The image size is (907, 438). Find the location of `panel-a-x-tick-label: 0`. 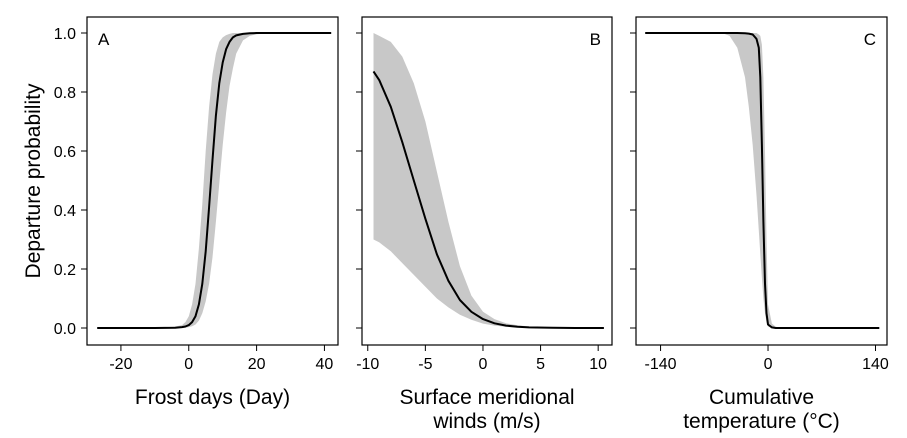

panel-a-x-tick-label: 0 is located at coordinates (188, 364).